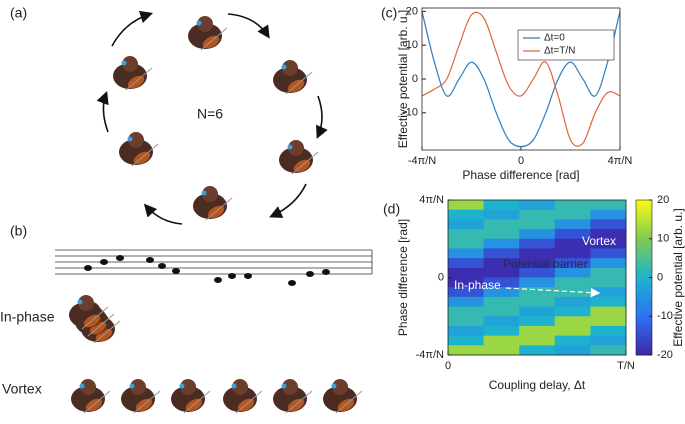  I want to click on colorbar-tick-label: -20, so click(665, 355).